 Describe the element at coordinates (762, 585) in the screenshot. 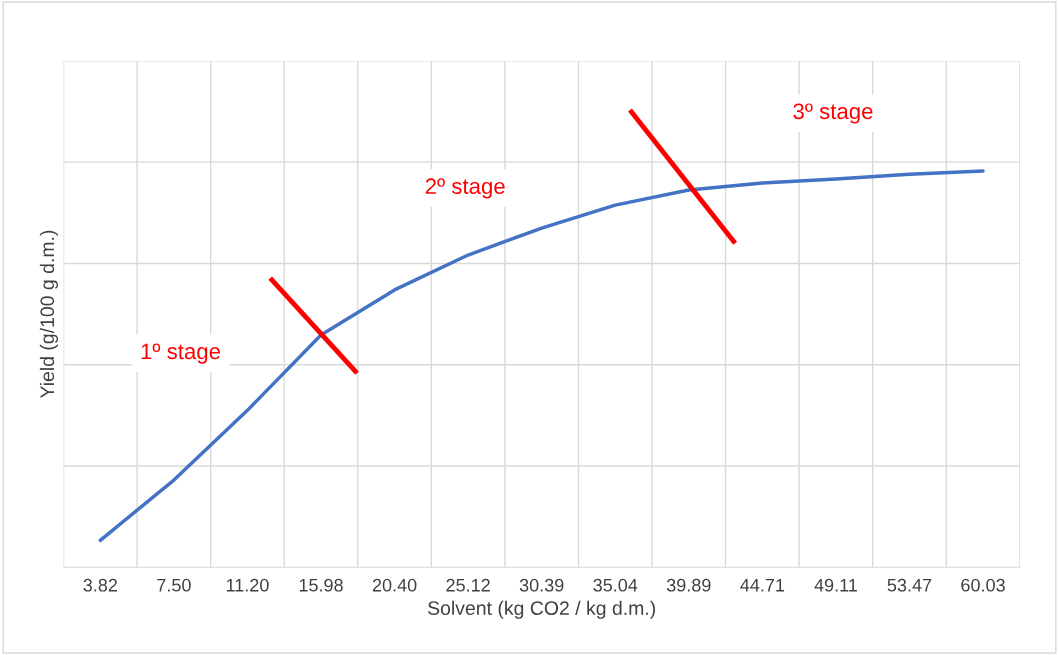

I see `x-tick-label: 44.71` at that location.